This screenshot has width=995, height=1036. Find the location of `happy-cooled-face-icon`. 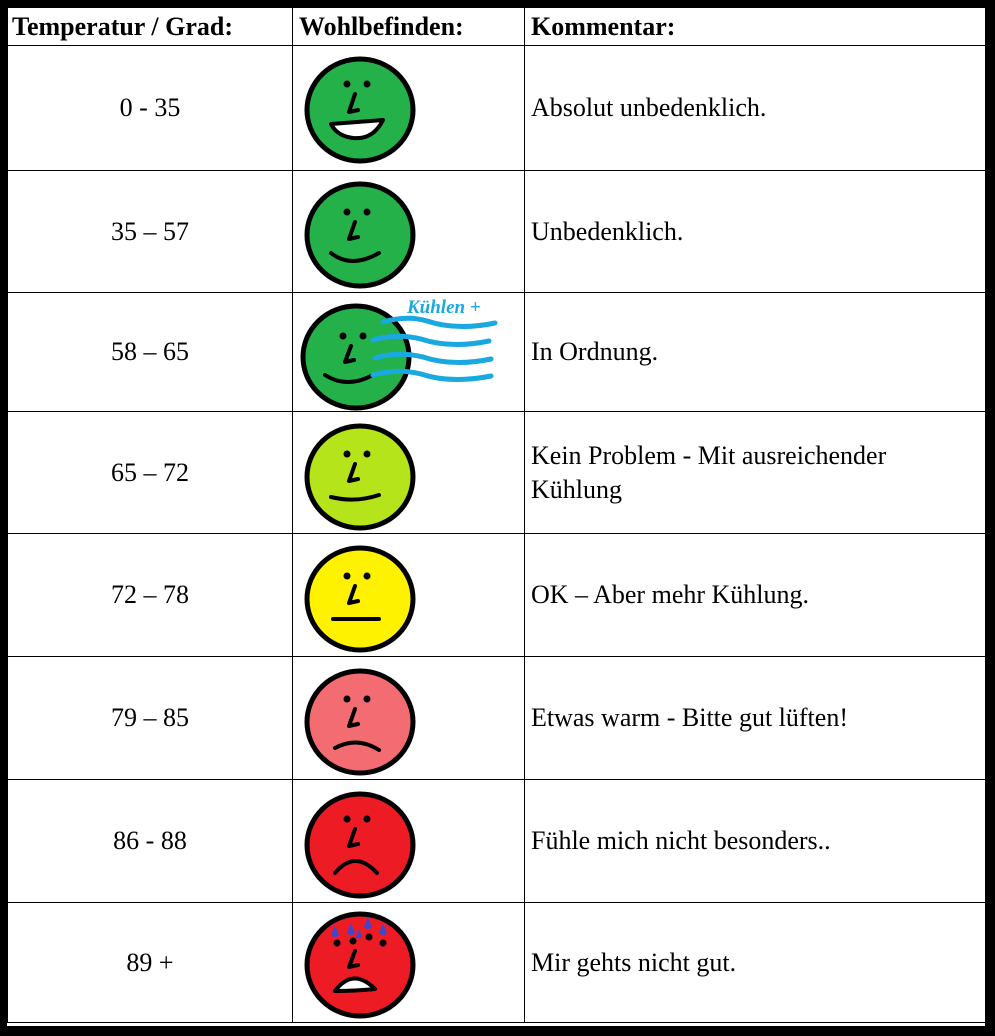

happy-cooled-face-icon is located at coordinates (399, 357).